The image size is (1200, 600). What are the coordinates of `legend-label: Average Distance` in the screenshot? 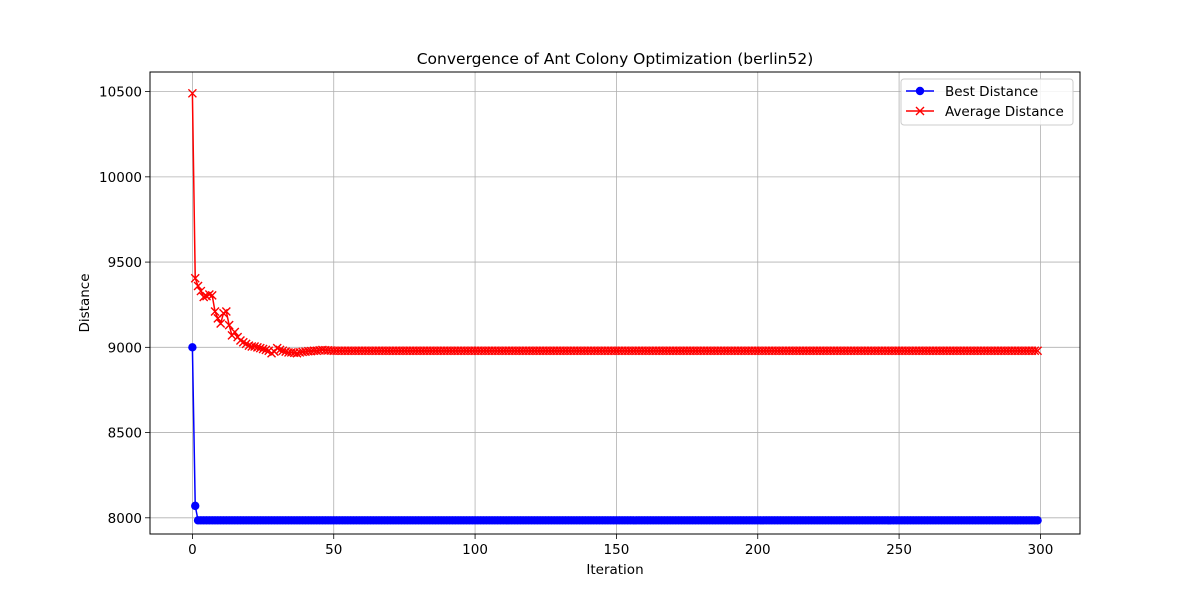 It's located at (1004, 112).